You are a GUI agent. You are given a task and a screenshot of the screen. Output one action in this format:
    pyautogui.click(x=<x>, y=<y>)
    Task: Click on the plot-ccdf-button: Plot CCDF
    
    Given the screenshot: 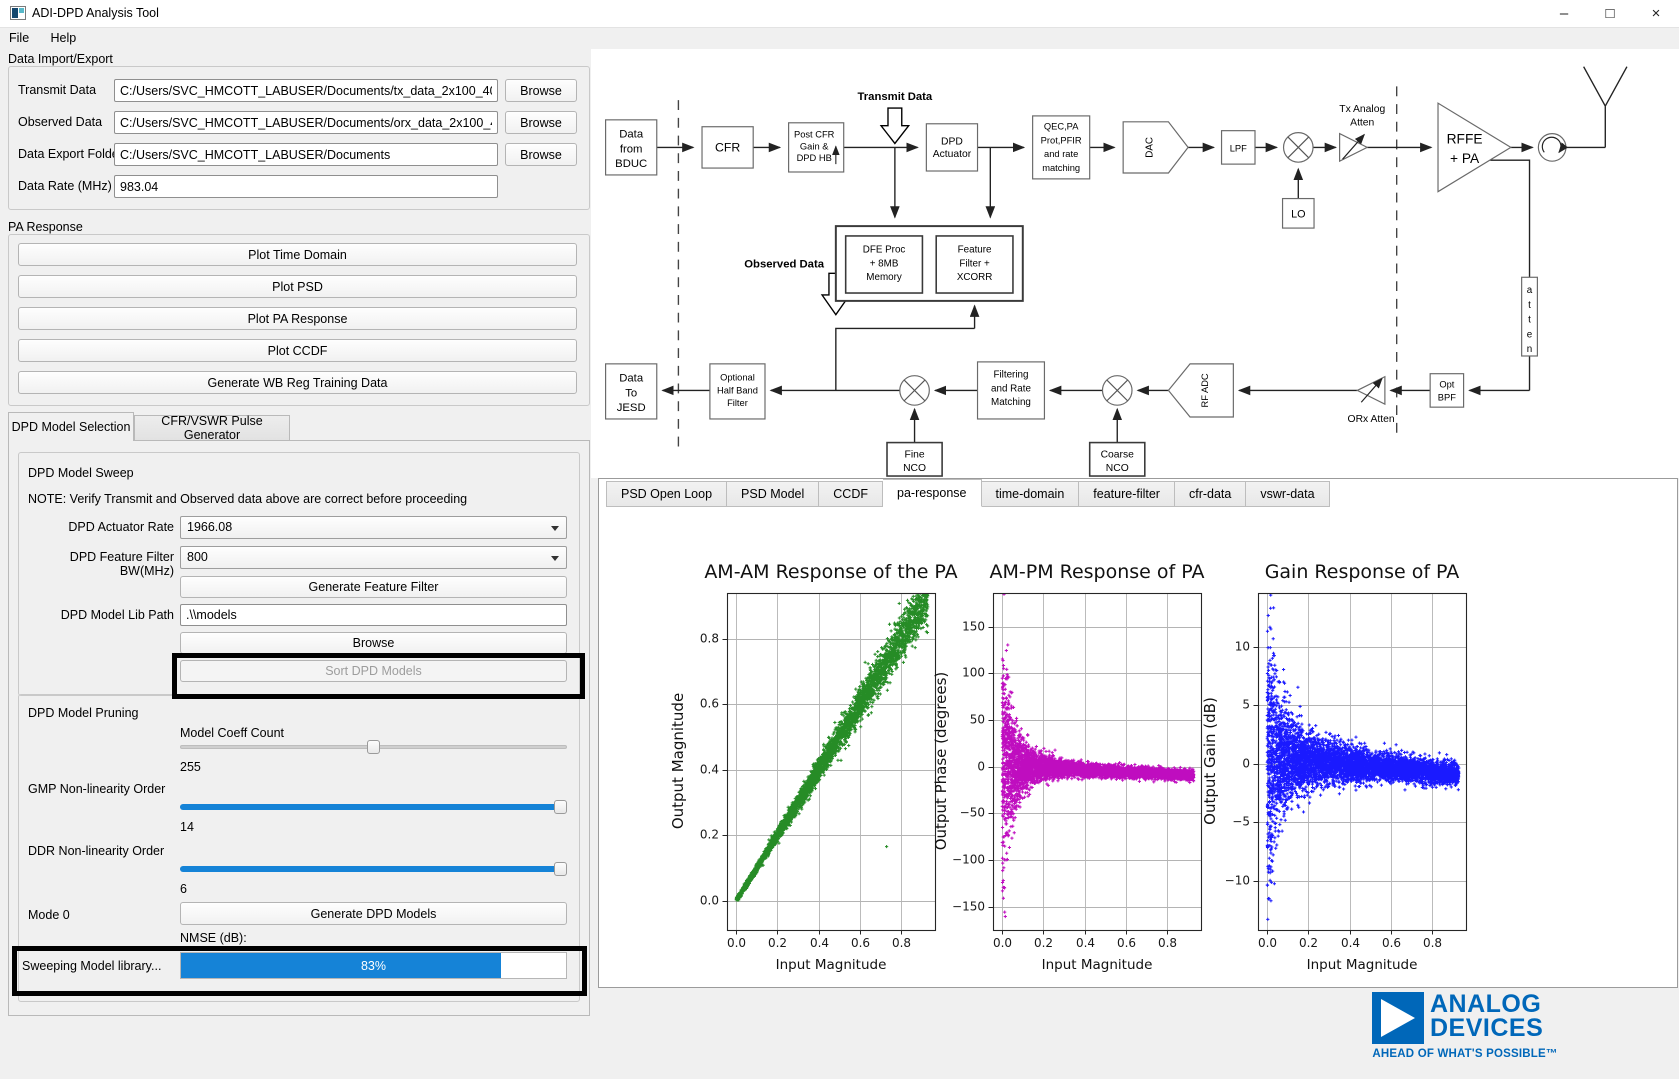 What is the action you would take?
    pyautogui.click(x=297, y=350)
    